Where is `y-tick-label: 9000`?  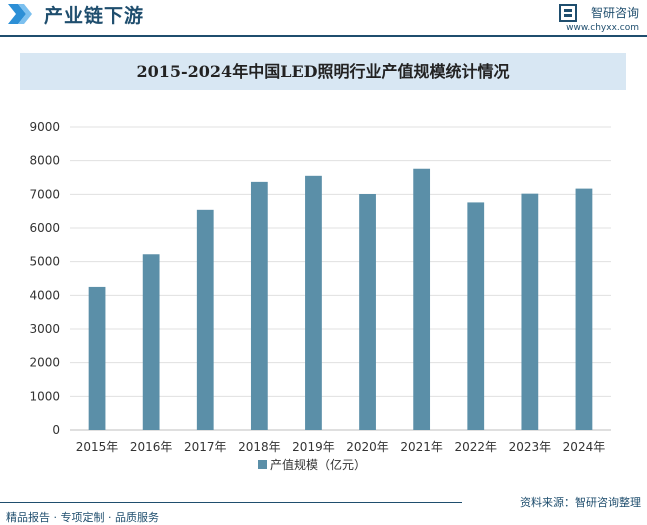 y-tick-label: 9000 is located at coordinates (44, 127).